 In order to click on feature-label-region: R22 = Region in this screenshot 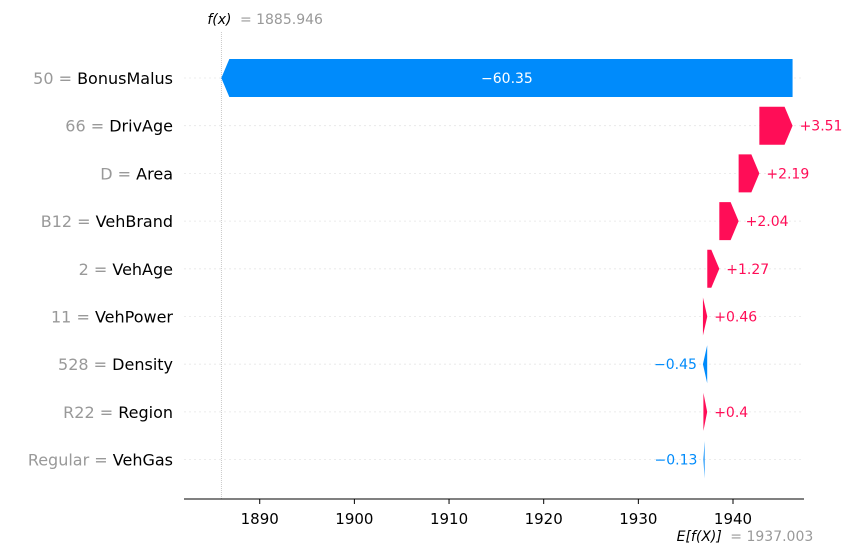, I will do `click(118, 412)`.